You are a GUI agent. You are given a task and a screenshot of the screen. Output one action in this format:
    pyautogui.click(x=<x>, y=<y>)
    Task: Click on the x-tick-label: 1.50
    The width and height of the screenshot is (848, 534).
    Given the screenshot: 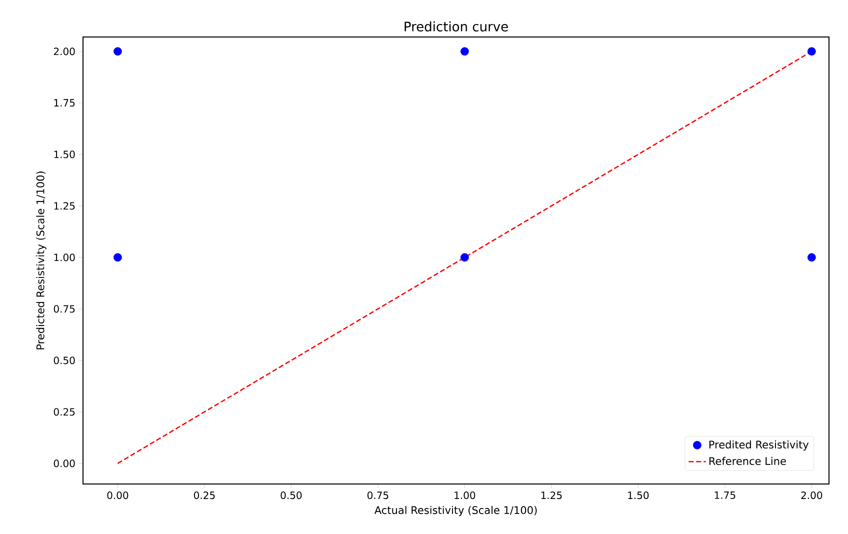 What is the action you would take?
    pyautogui.click(x=638, y=496)
    